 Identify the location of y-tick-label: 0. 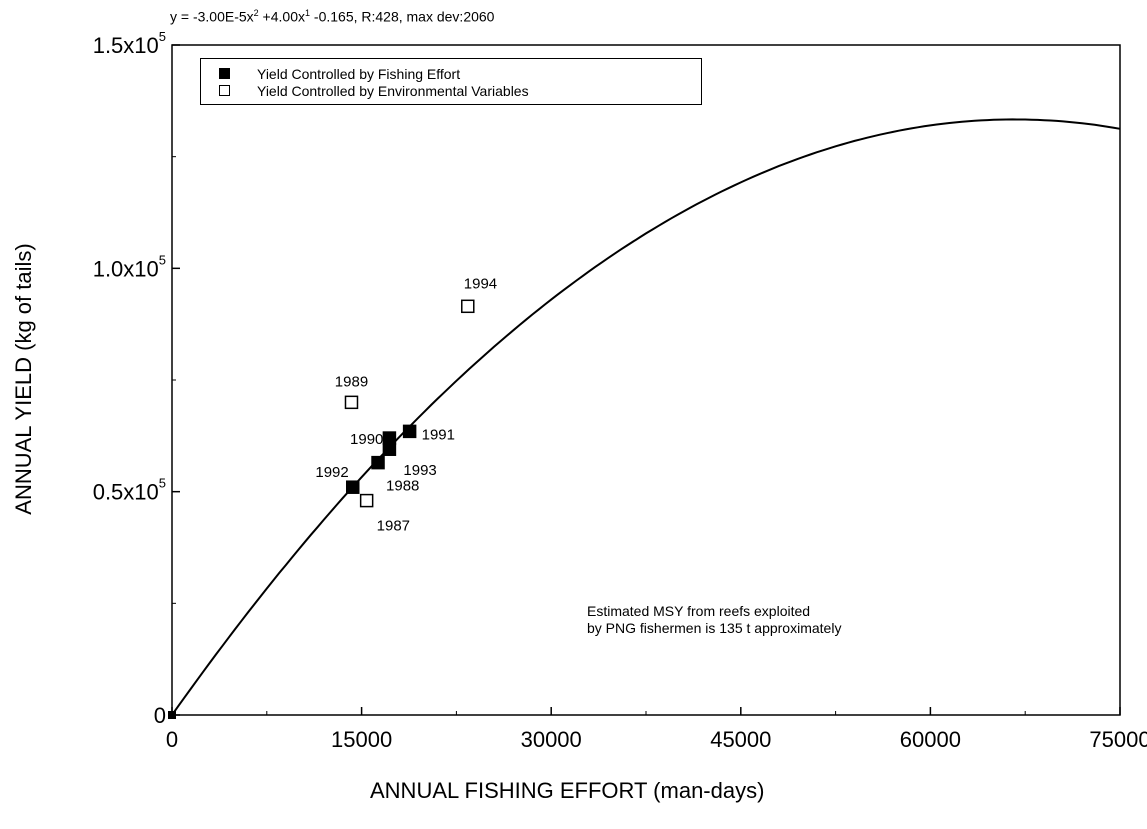
(160, 715).